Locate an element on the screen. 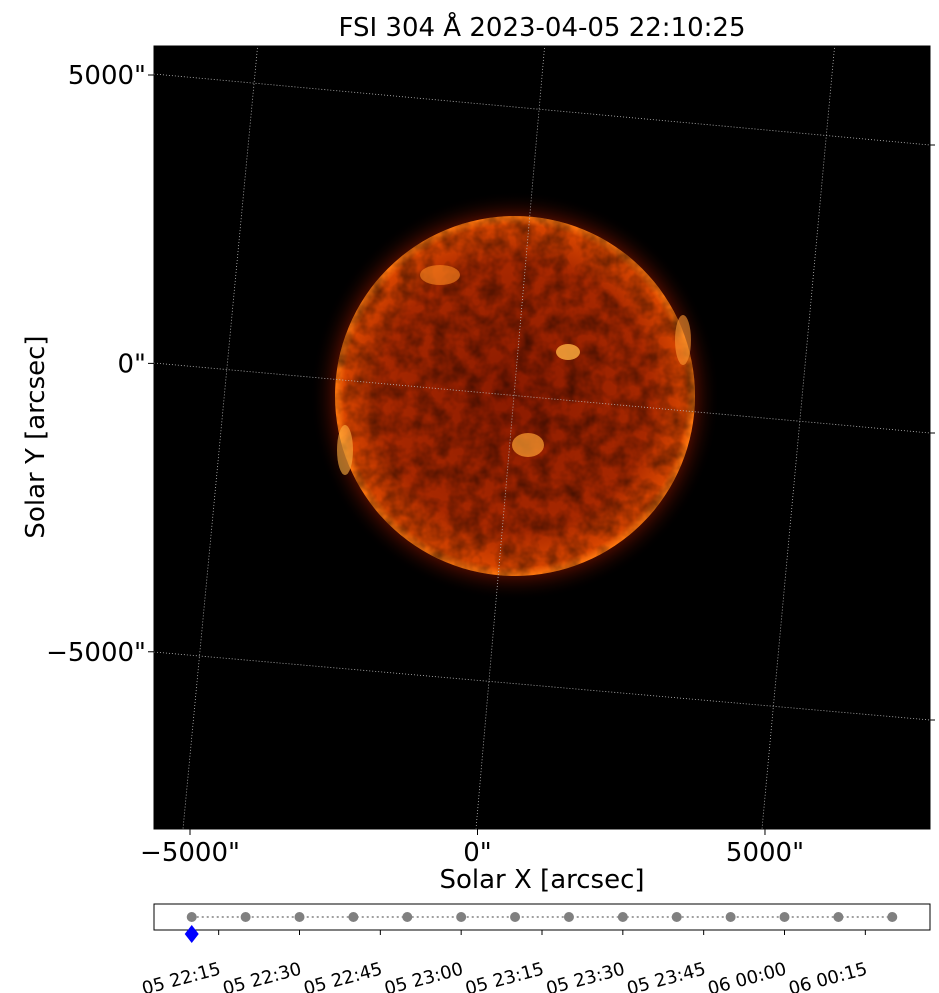 This screenshot has height=993, width=939. x-tick-label: 05 23:15 is located at coordinates (504, 976).